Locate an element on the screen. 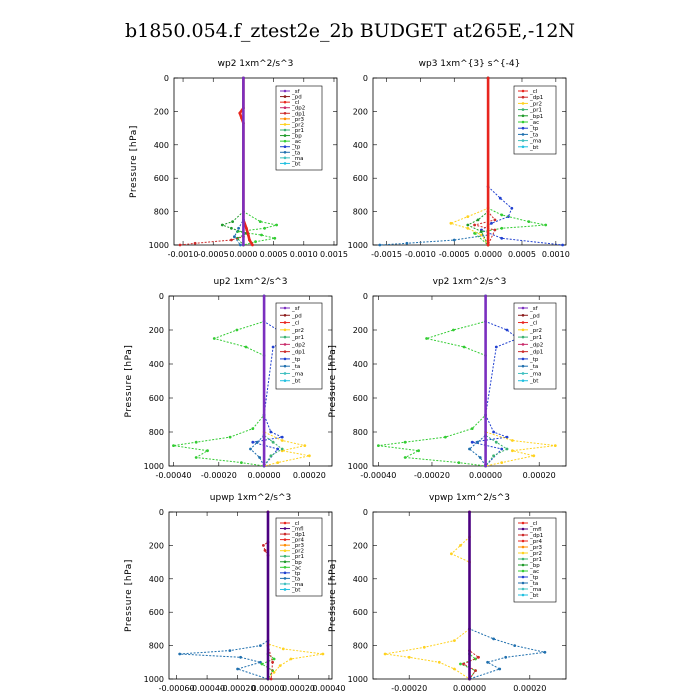  panel-5-legend-label: _ta is located at coordinates (295, 579).